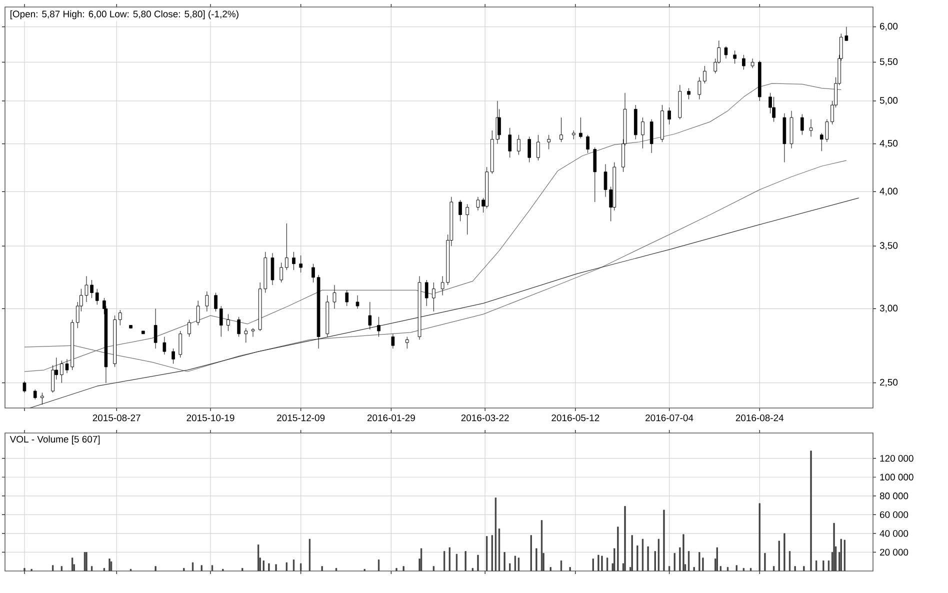 This screenshot has height=593, width=948. Describe the element at coordinates (889, 144) in the screenshot. I see `y-tick-label: 4,50` at that location.